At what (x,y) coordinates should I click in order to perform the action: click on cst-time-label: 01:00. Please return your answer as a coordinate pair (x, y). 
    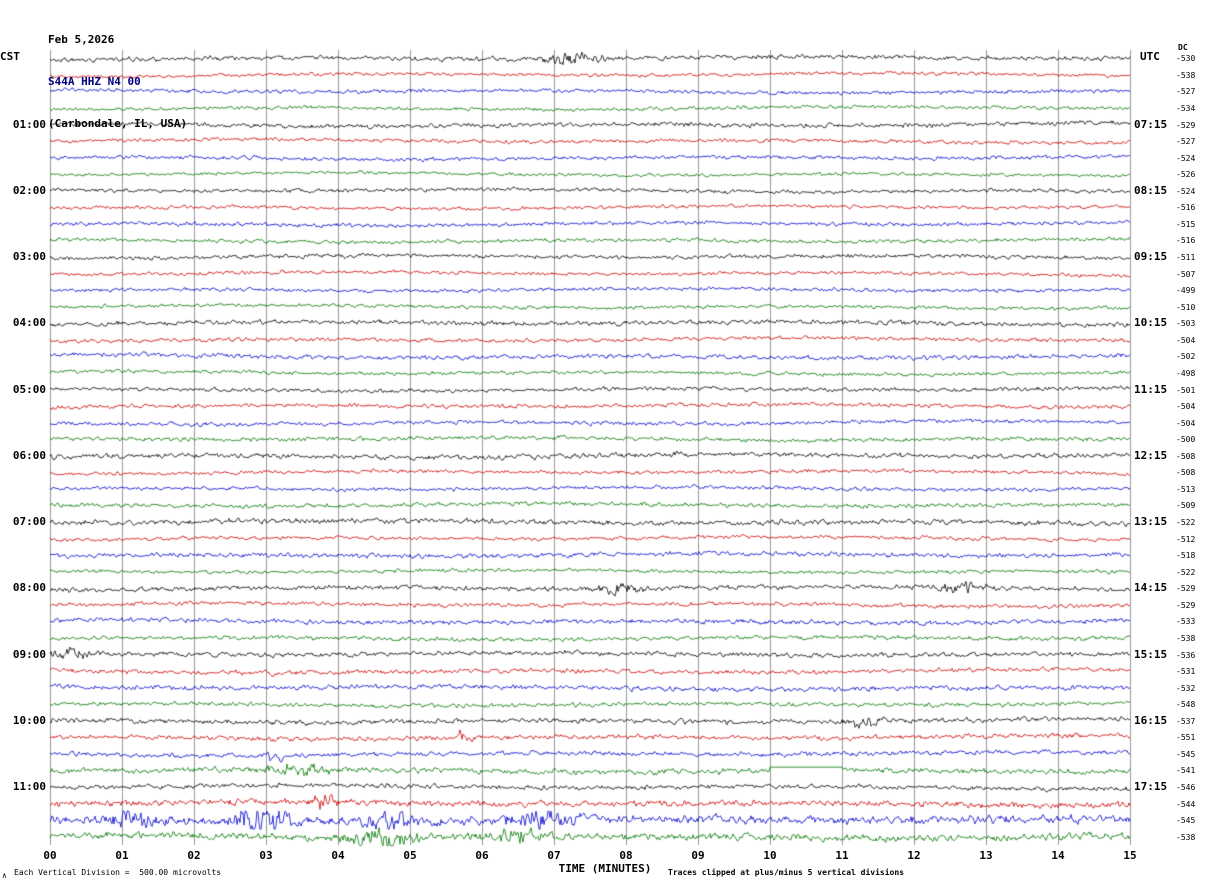
    Looking at the image, I should click on (29, 124).